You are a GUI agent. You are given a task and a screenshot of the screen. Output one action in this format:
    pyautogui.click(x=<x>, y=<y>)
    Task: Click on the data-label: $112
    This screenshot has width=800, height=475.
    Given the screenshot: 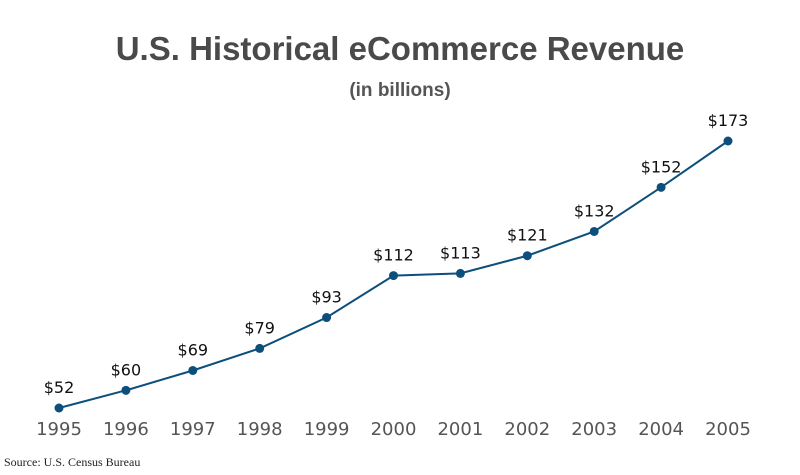 What is the action you would take?
    pyautogui.click(x=393, y=255)
    